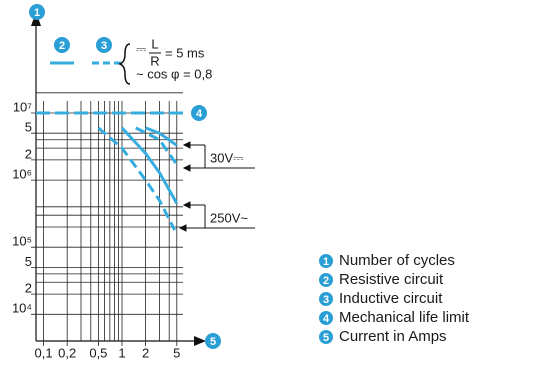  Describe the element at coordinates (391, 298) in the screenshot. I see `key-text: Inductive circuit` at that location.